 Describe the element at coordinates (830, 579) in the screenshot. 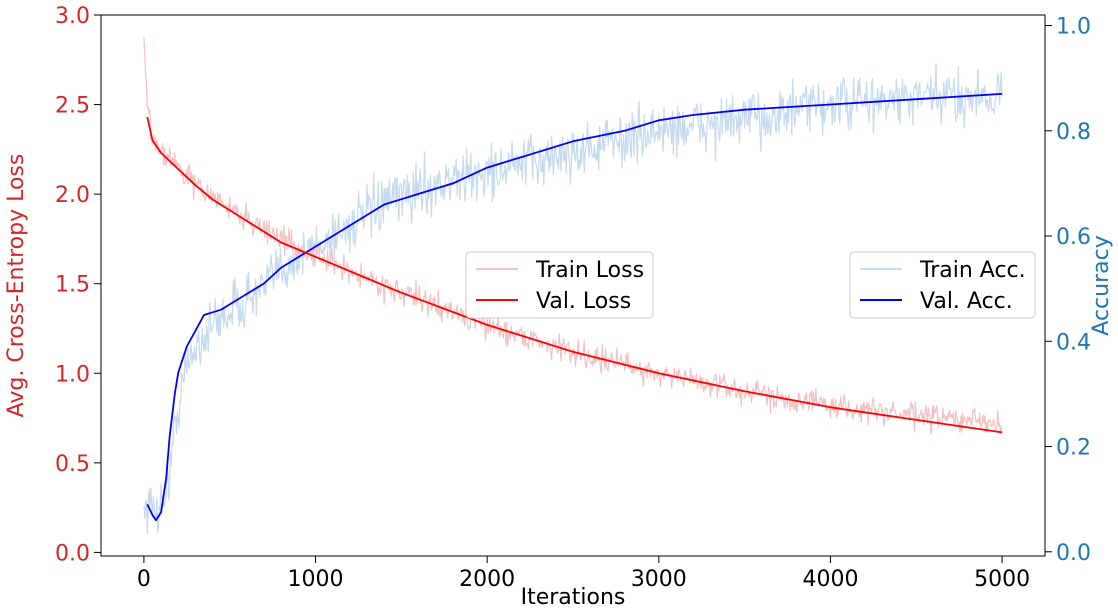

I see `x-tick-label: 4000` at that location.